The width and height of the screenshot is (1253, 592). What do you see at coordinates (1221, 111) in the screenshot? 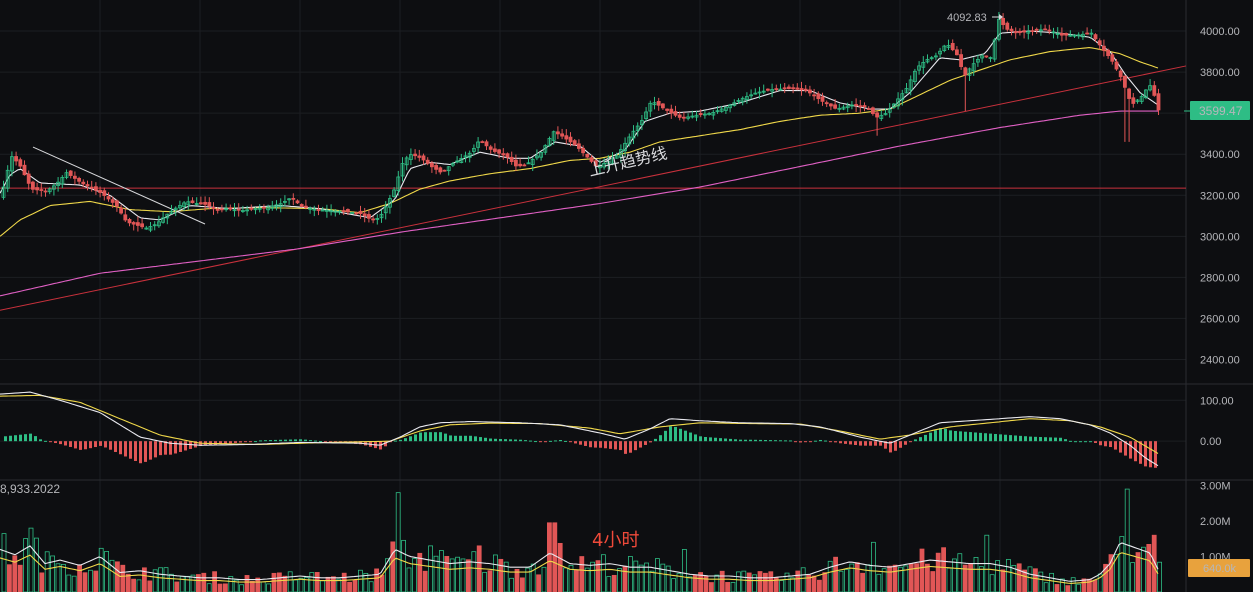
I see `last-price-label: 3599.47` at bounding box center [1221, 111].